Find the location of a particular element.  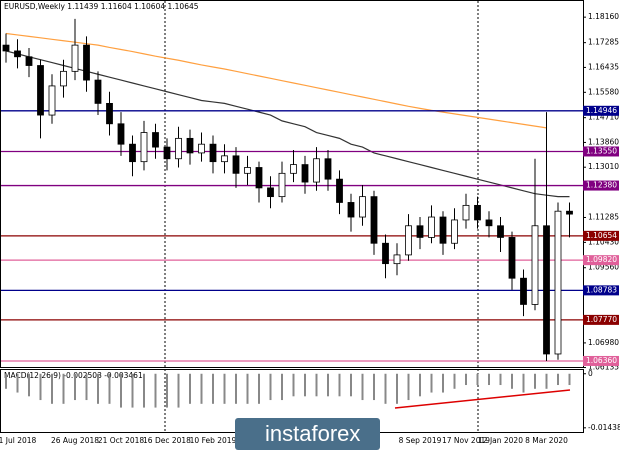

y-tick-label: 1.17285 is located at coordinates (603, 42).